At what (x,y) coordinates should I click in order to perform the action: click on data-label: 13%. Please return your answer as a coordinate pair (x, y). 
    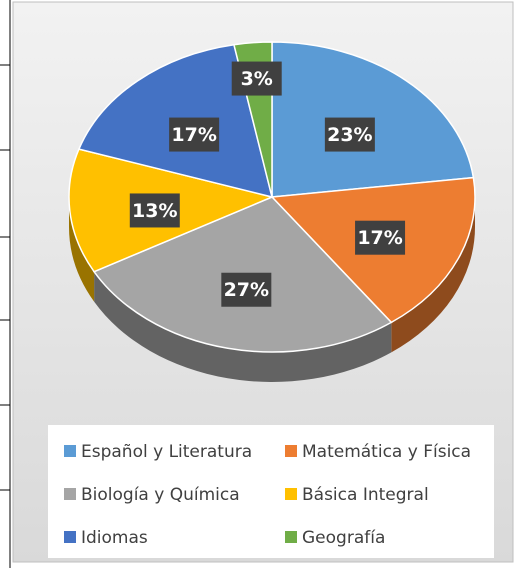
    Looking at the image, I should click on (154, 210).